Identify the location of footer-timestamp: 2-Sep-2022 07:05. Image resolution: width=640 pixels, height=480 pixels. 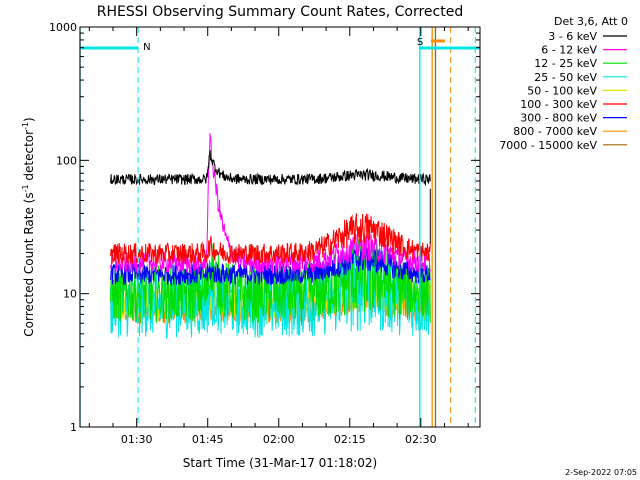
(601, 472).